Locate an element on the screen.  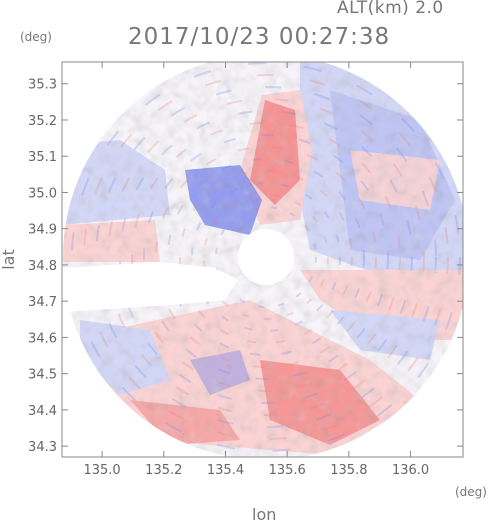
altitude-label: ALT(km) 2.0 is located at coordinates (390, 9).